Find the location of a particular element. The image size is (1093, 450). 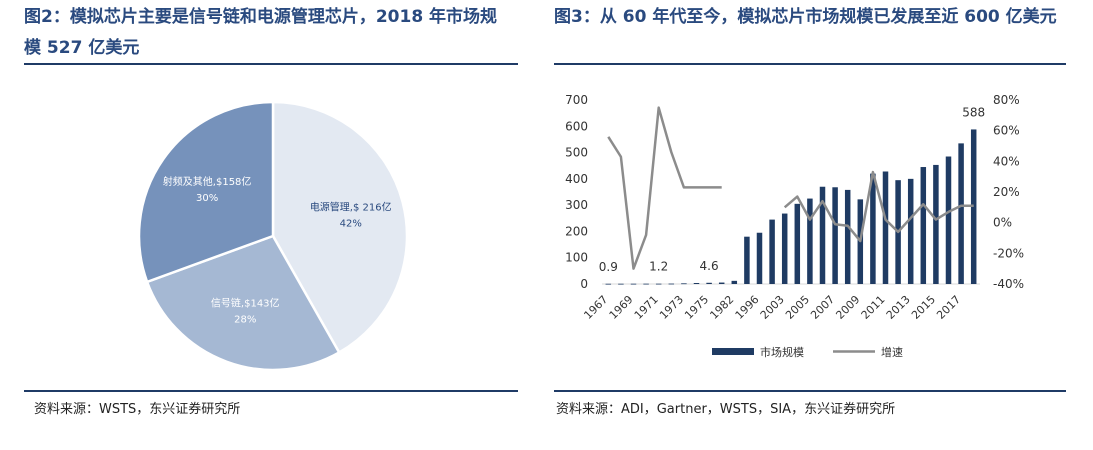

x-tick-label: 1975 is located at coordinates (696, 307).